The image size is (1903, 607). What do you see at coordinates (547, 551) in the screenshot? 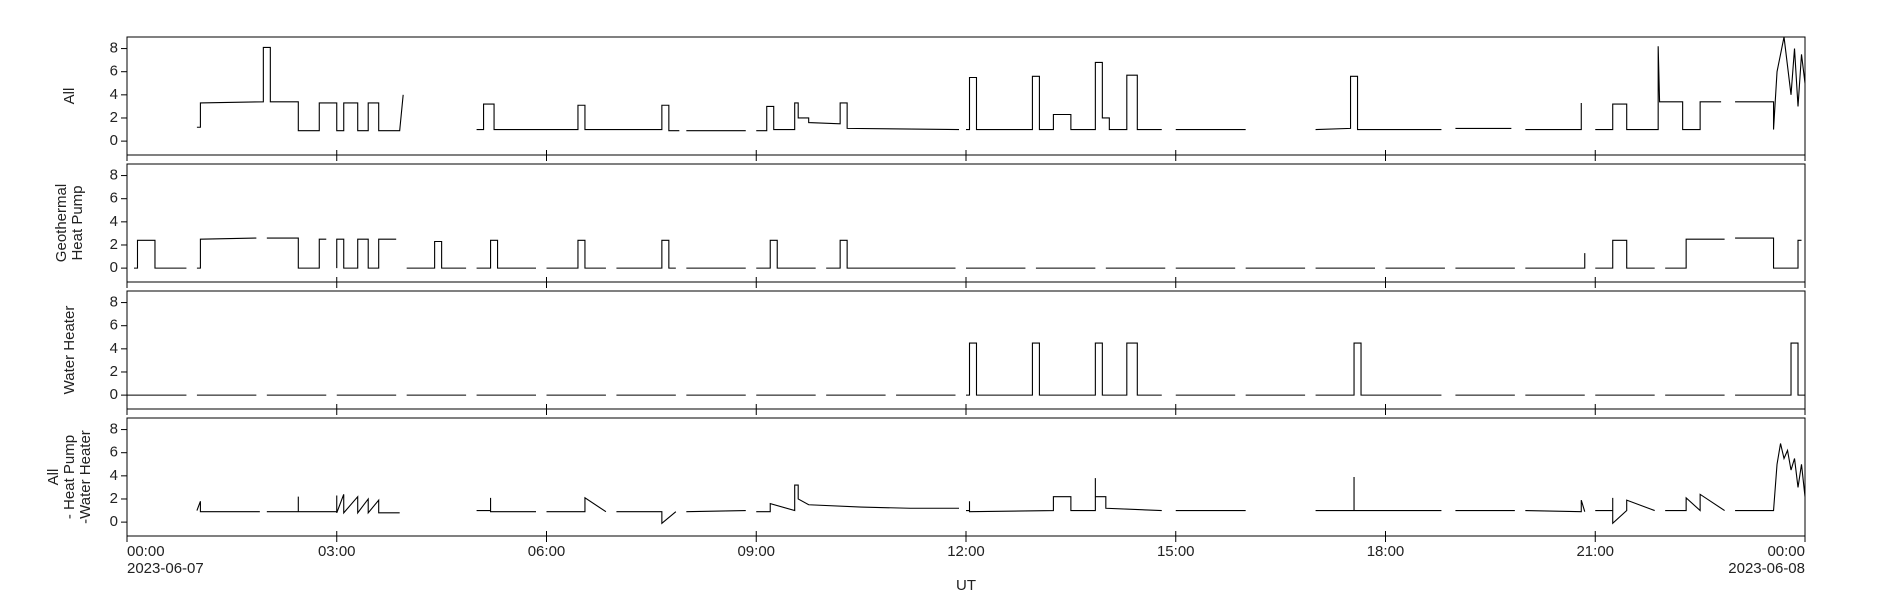
I see `x-tick-label: 06:00` at bounding box center [547, 551].